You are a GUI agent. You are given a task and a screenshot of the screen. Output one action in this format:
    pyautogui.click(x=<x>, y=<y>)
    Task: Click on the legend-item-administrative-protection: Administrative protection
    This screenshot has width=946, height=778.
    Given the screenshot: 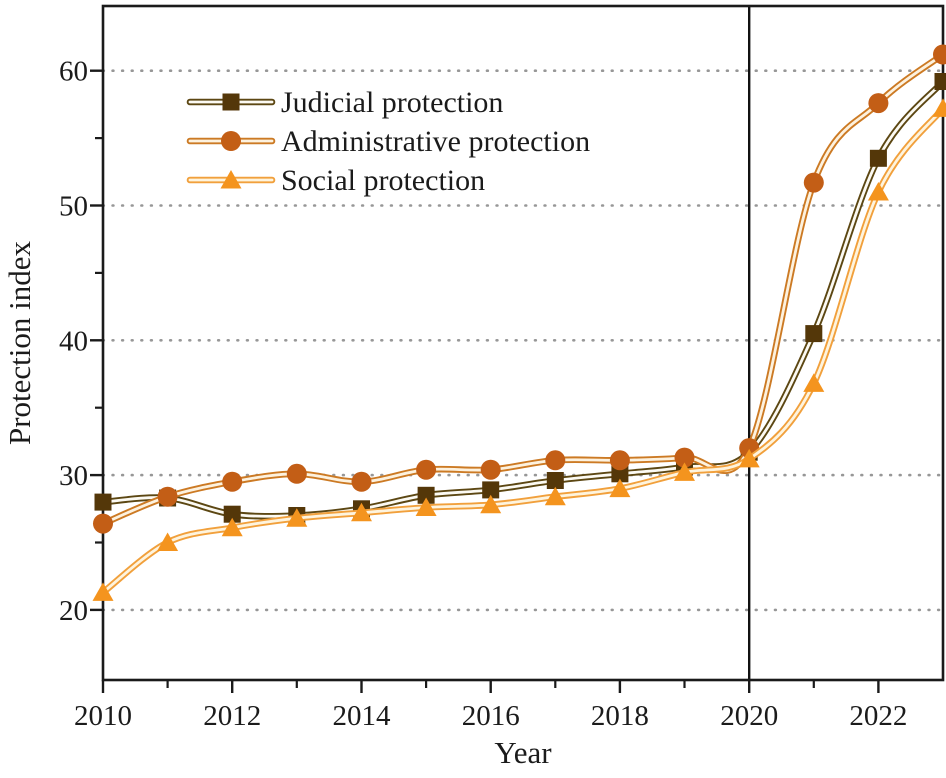 What is the action you would take?
    pyautogui.click(x=388, y=141)
    